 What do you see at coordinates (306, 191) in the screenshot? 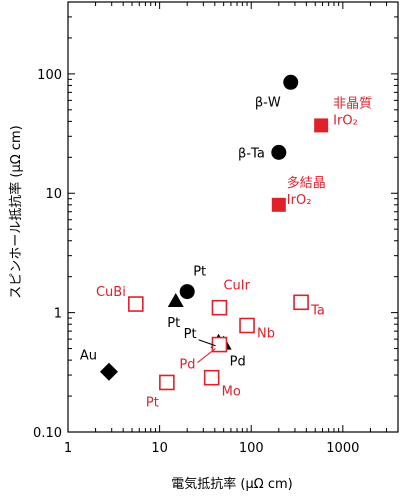
I see `point-label: 多結晶 IrO₂` at bounding box center [306, 191].